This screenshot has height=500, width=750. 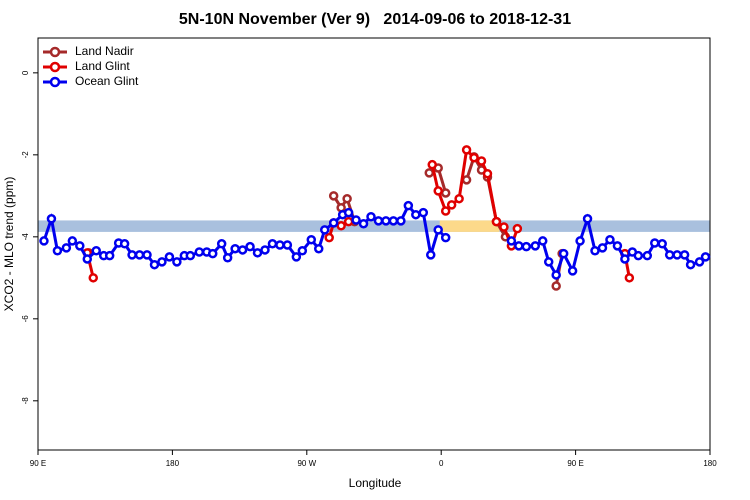 What do you see at coordinates (25, 401) in the screenshot?
I see `y-tick-label: -8` at bounding box center [25, 401].